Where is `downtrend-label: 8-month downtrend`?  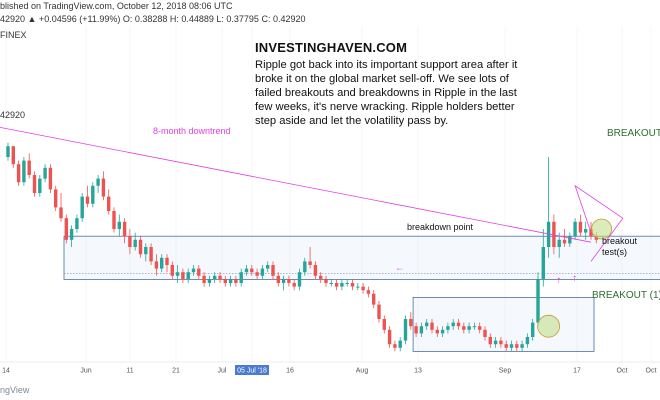 downtrend-label: 8-month downtrend is located at coordinates (192, 131).